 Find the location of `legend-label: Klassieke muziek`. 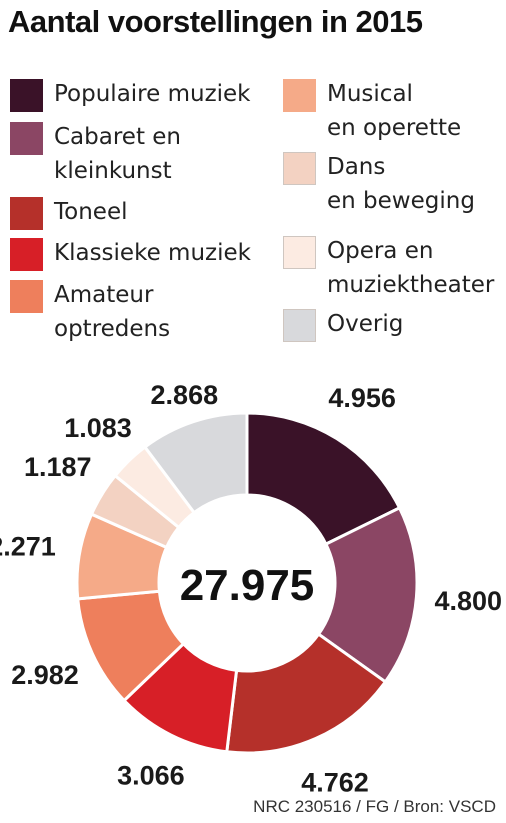

legend-label: Klassieke muziek is located at coordinates (152, 253).